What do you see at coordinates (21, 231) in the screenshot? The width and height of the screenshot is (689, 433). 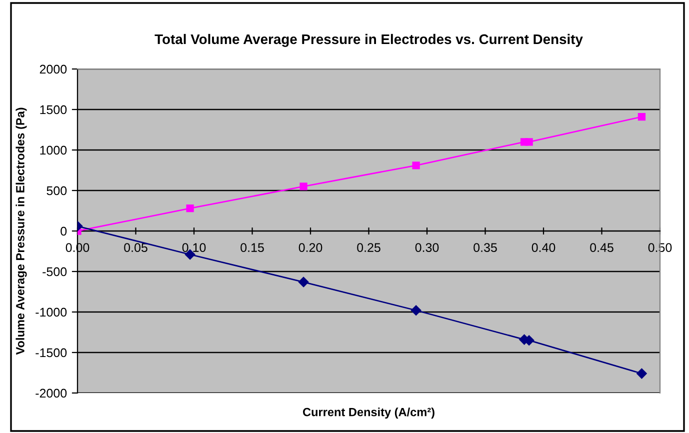 I see `y-axis-title: Volume Average Pressure in Electrodes (Pa)` at bounding box center [21, 231].